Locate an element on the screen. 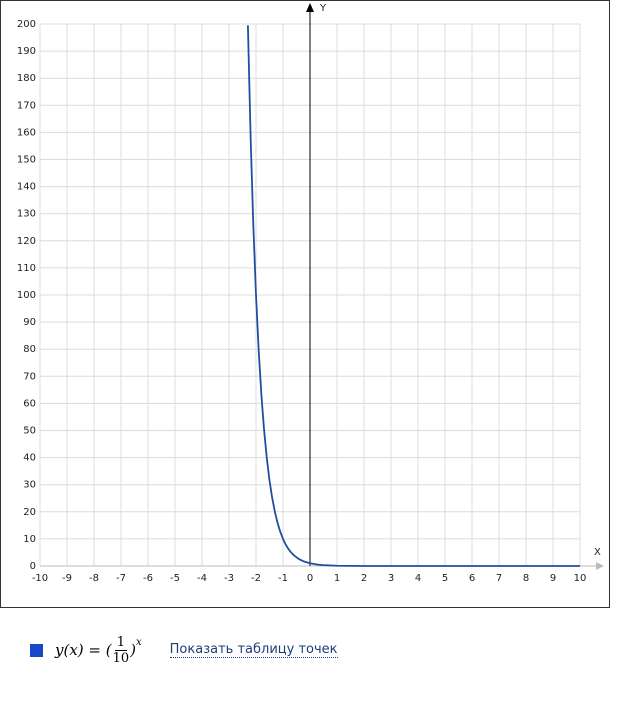 The image size is (619, 716). y-tick-label: 20 is located at coordinates (29, 512).